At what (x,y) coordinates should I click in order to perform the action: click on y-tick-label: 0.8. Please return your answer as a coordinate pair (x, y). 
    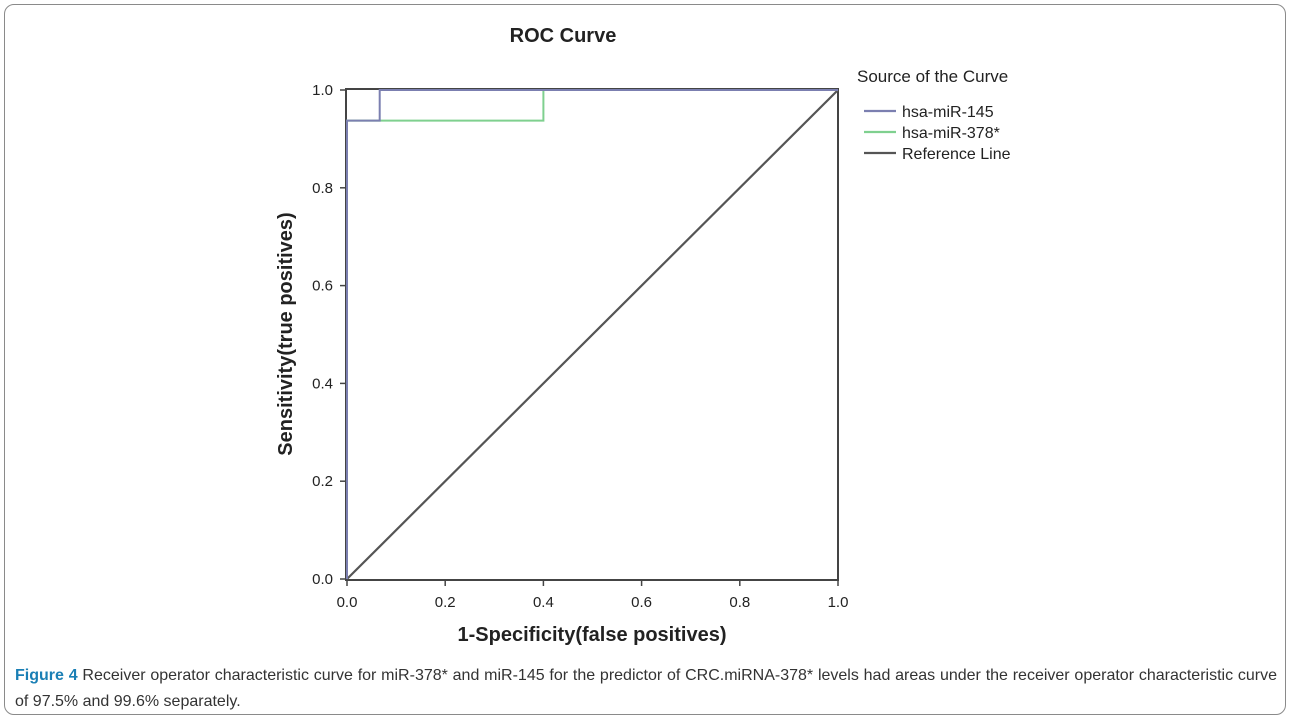
    Looking at the image, I should click on (322, 188).